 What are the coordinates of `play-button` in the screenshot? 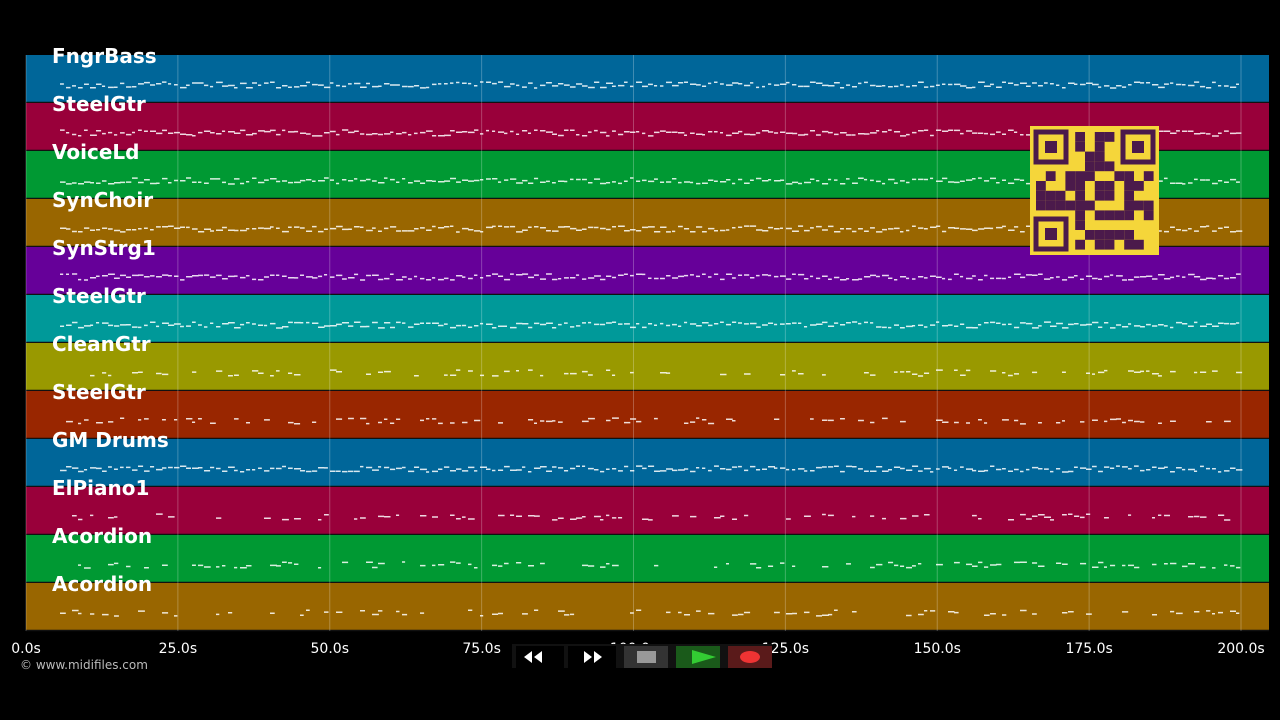 It's located at (698, 657).